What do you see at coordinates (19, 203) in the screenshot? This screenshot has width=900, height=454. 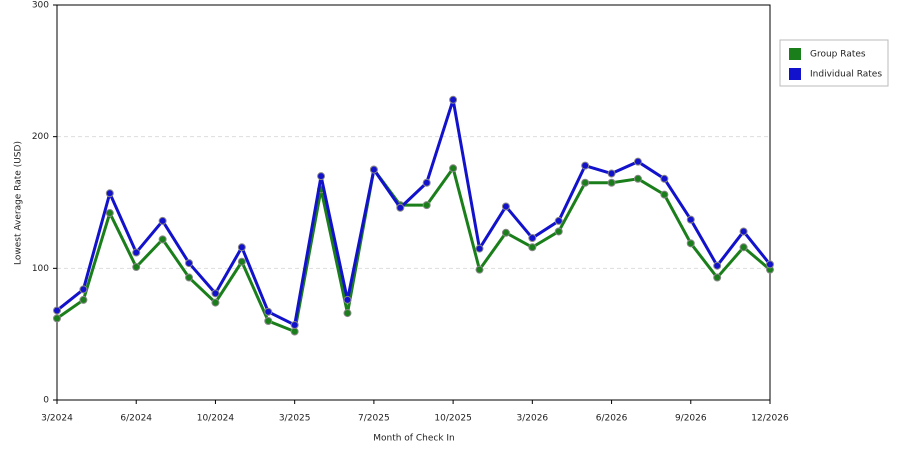 I see `y-axis-label: Lowest Average Rate (USD)` at bounding box center [19, 203].